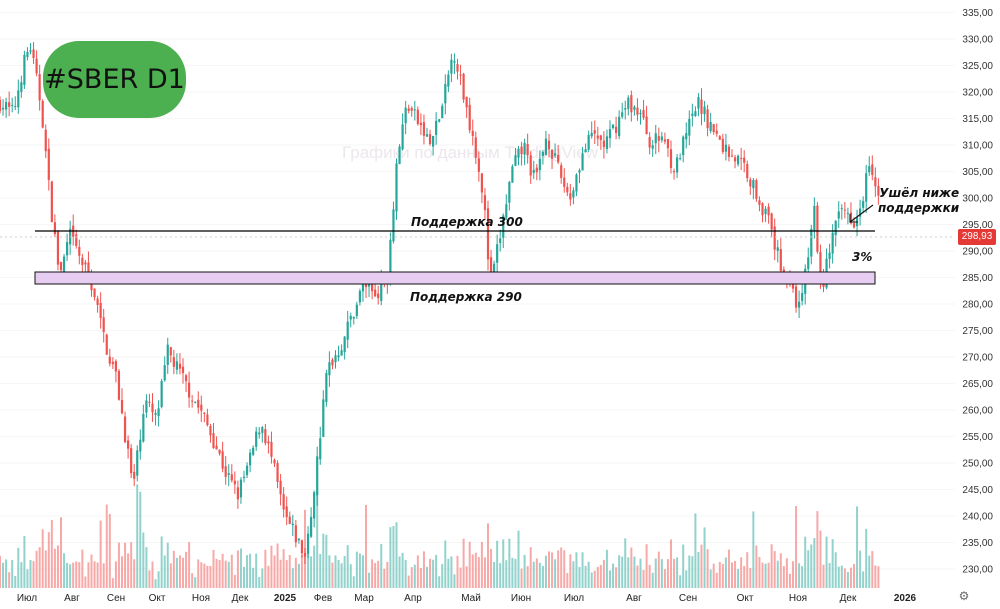  I want to click on arrow-head-icon, so click(853, 218).